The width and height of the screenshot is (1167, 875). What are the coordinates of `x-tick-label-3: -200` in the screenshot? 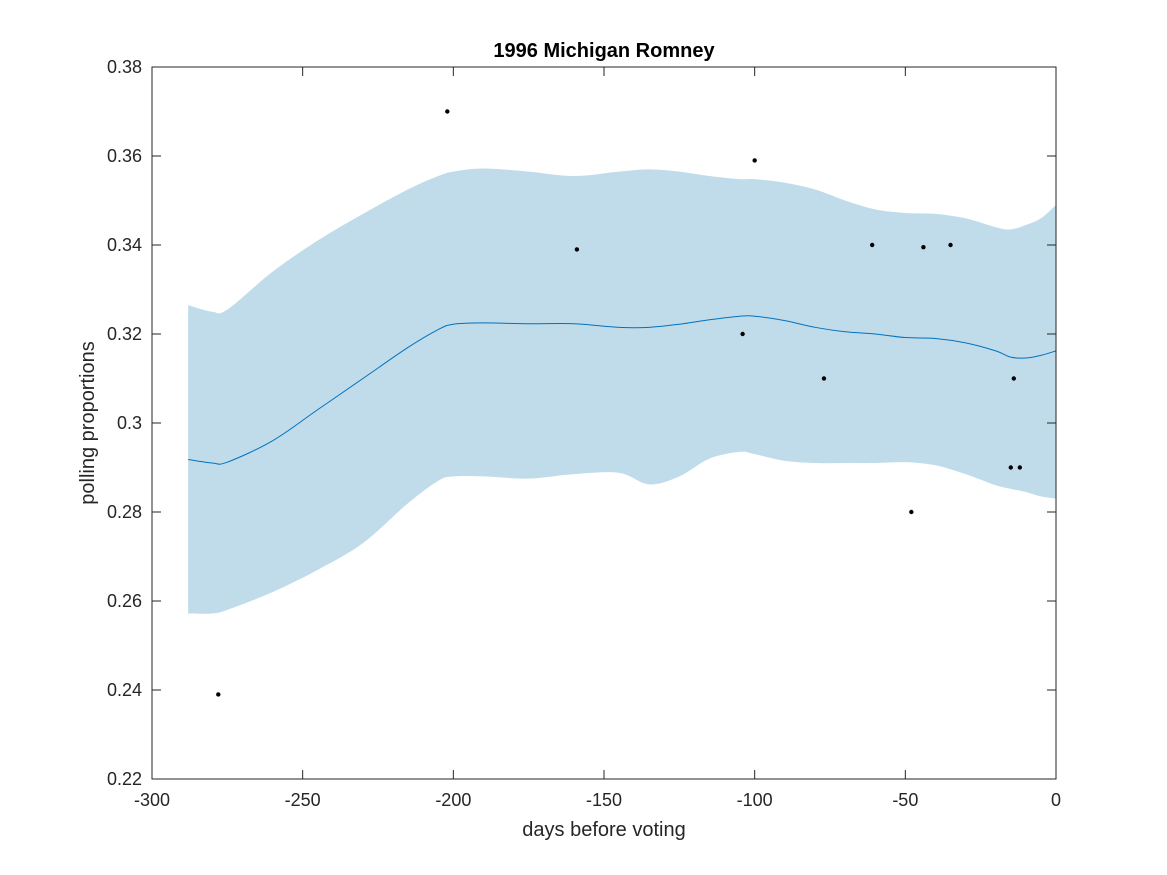 It's located at (453, 800).